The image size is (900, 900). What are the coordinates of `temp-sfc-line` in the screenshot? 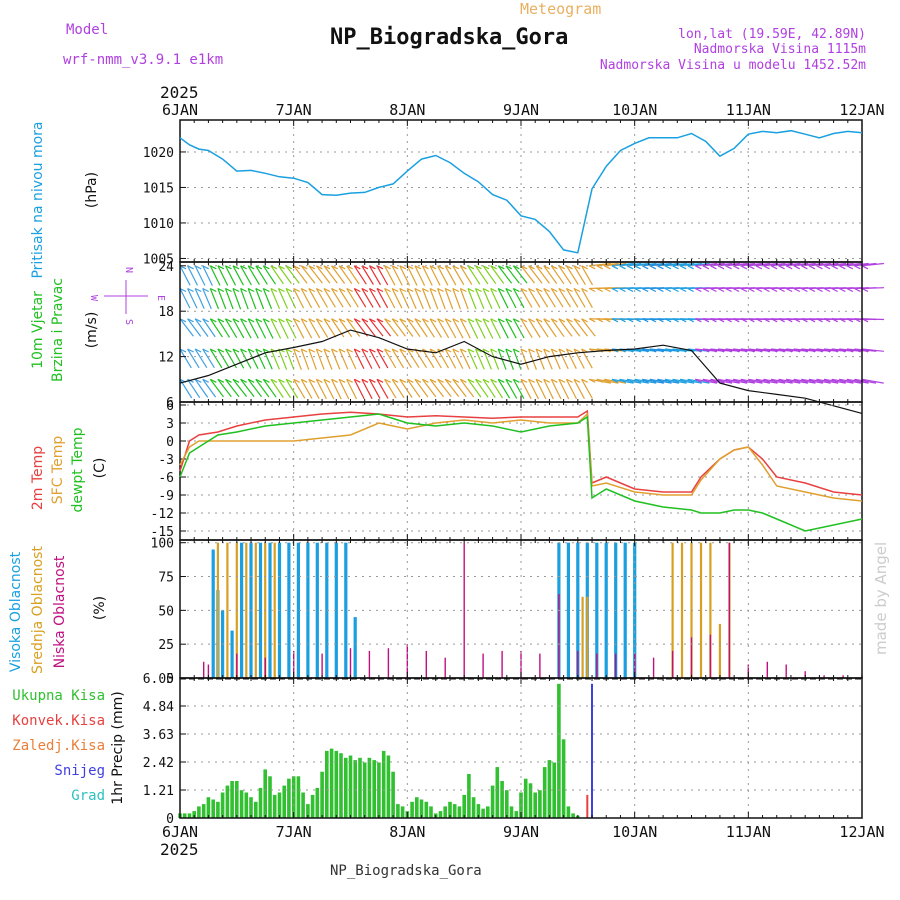 It's located at (521, 457).